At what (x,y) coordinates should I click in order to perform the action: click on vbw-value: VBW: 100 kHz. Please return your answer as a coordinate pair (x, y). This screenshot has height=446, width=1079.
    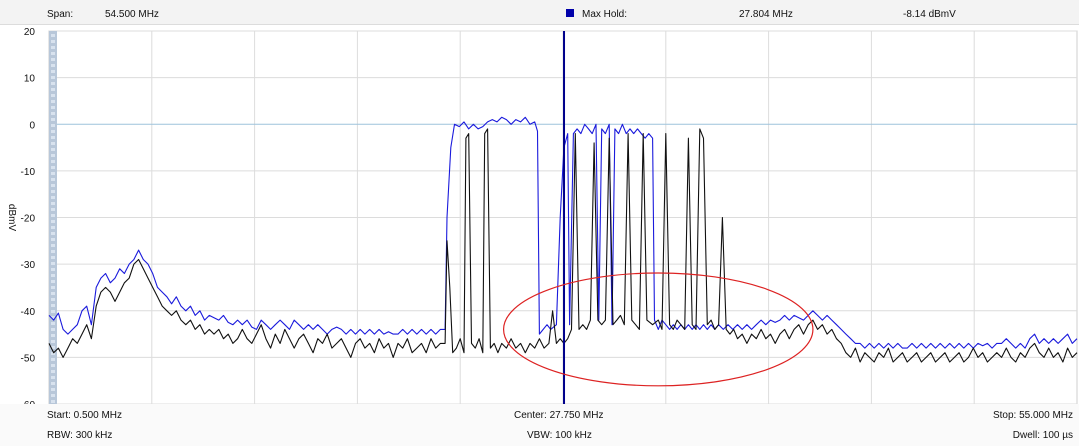
    Looking at the image, I should click on (559, 435).